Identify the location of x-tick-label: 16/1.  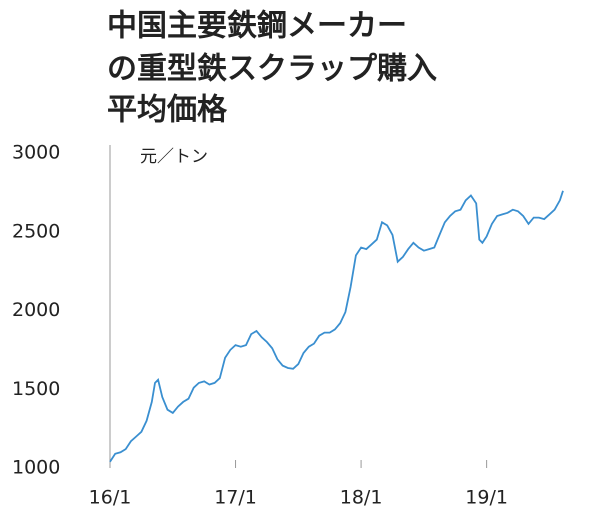
(110, 498).